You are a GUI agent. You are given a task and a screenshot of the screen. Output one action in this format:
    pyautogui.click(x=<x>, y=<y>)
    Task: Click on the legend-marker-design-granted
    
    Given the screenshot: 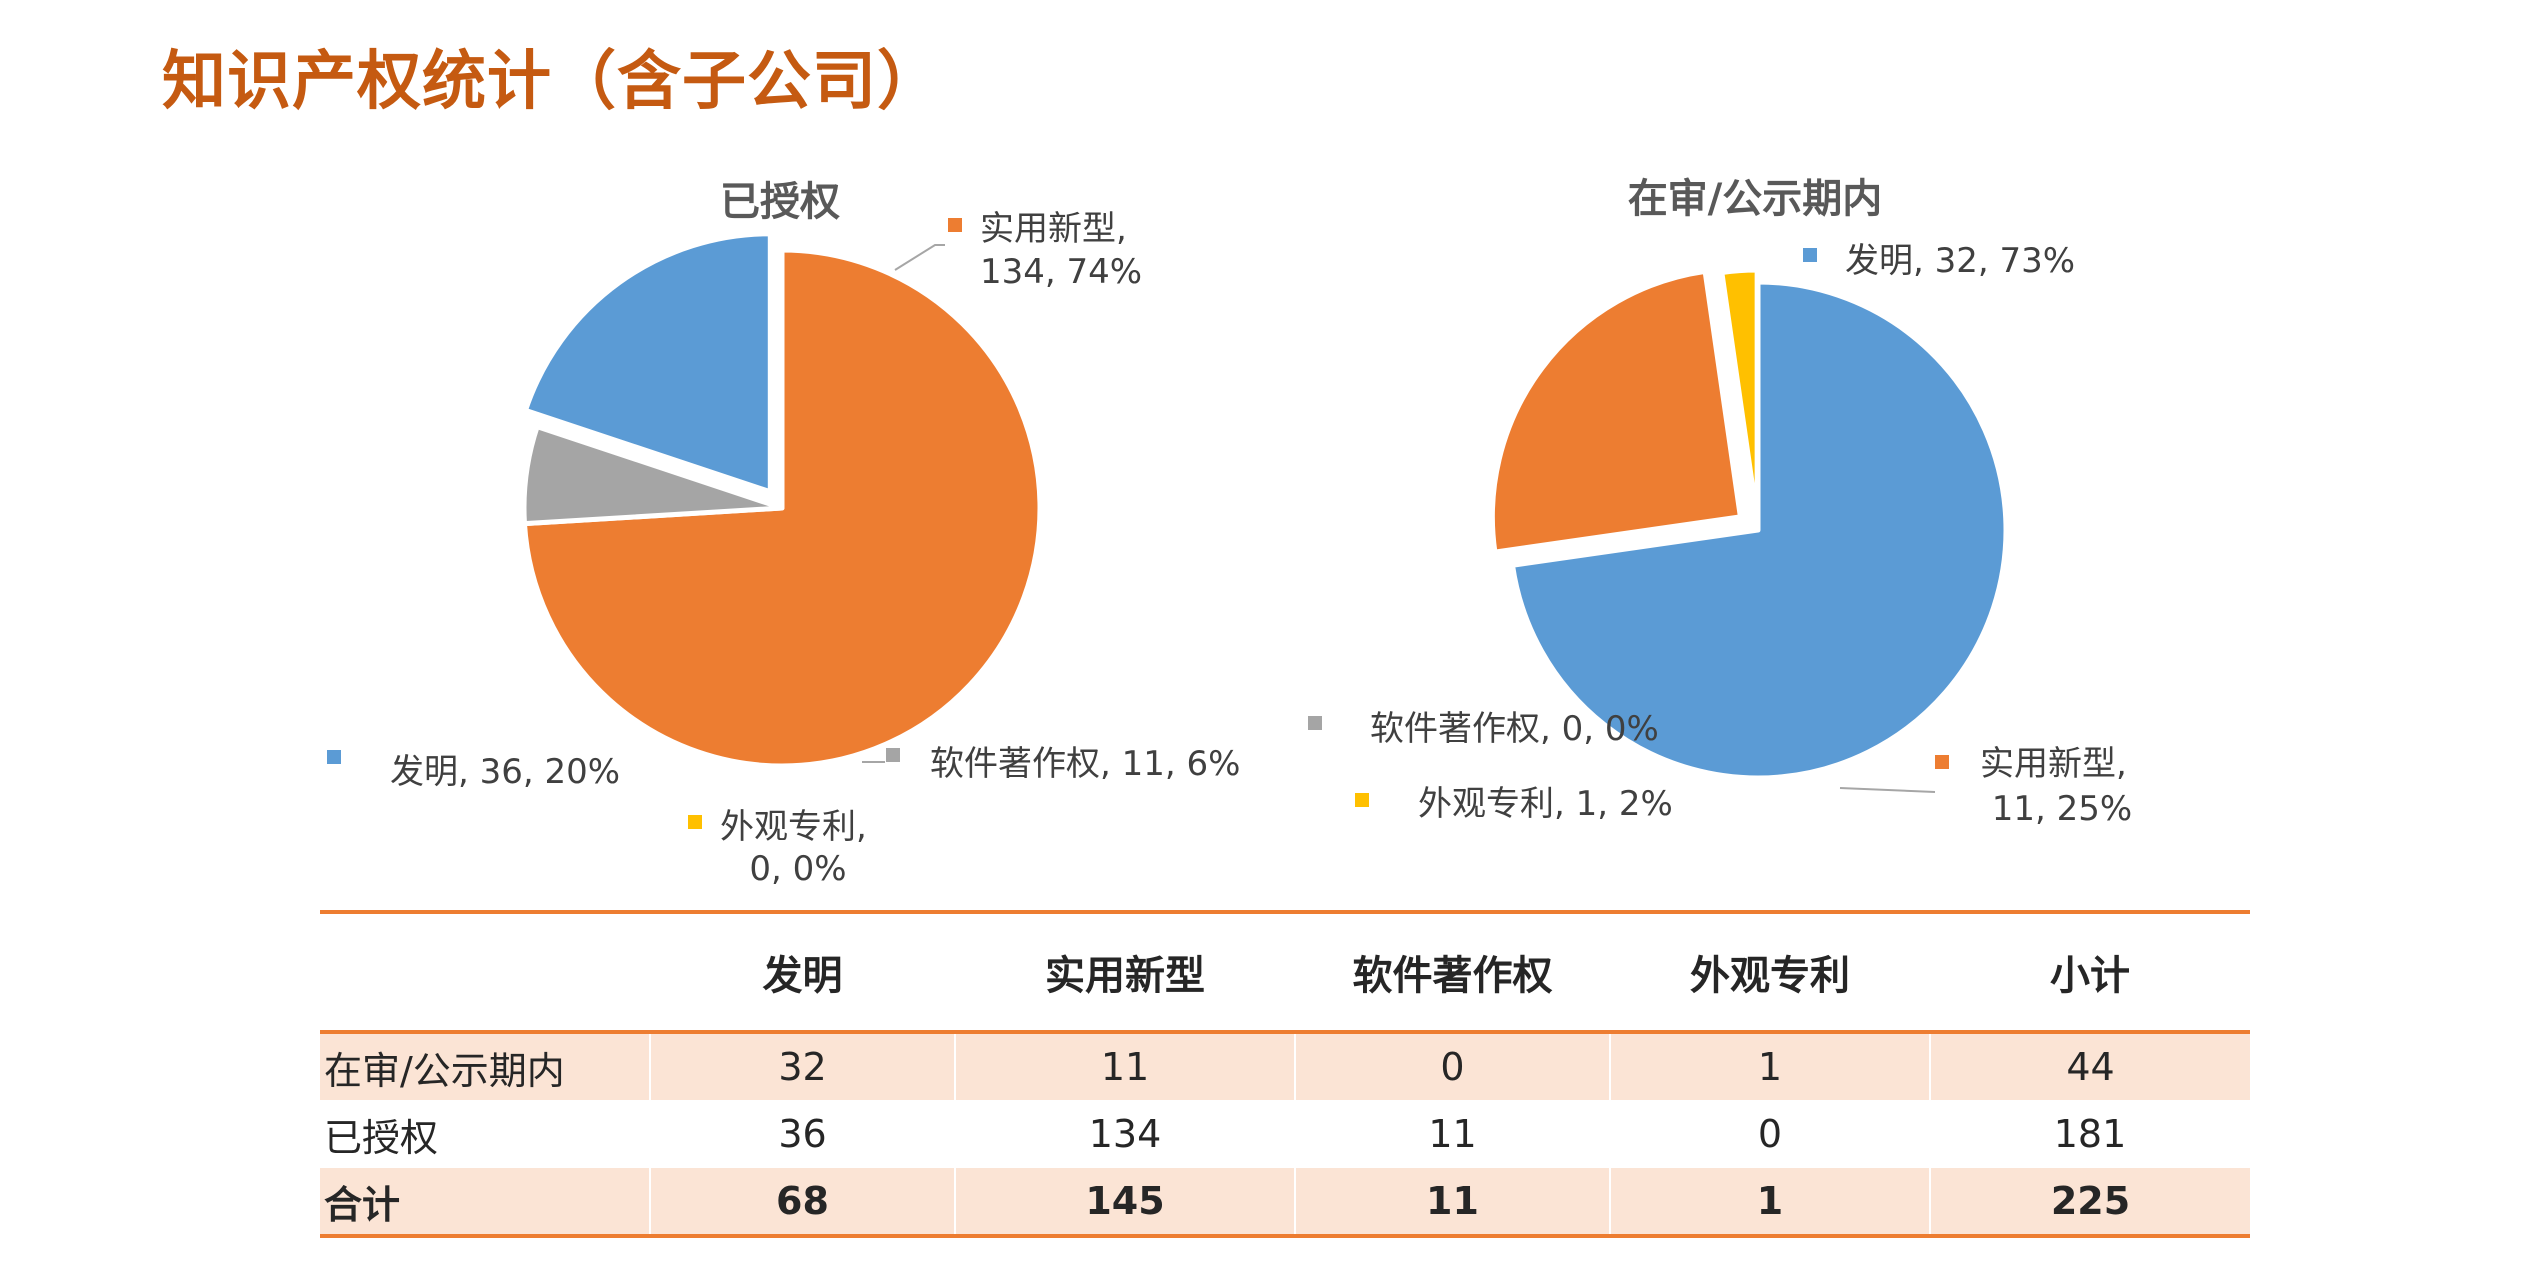 What is the action you would take?
    pyautogui.click(x=695, y=822)
    